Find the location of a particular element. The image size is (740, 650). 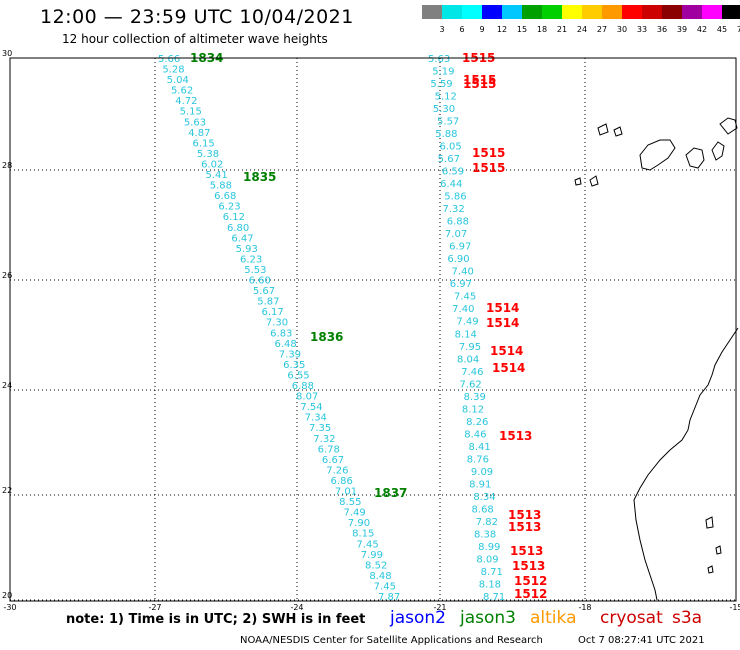

swh-value: 5.30 is located at coordinates (444, 109).